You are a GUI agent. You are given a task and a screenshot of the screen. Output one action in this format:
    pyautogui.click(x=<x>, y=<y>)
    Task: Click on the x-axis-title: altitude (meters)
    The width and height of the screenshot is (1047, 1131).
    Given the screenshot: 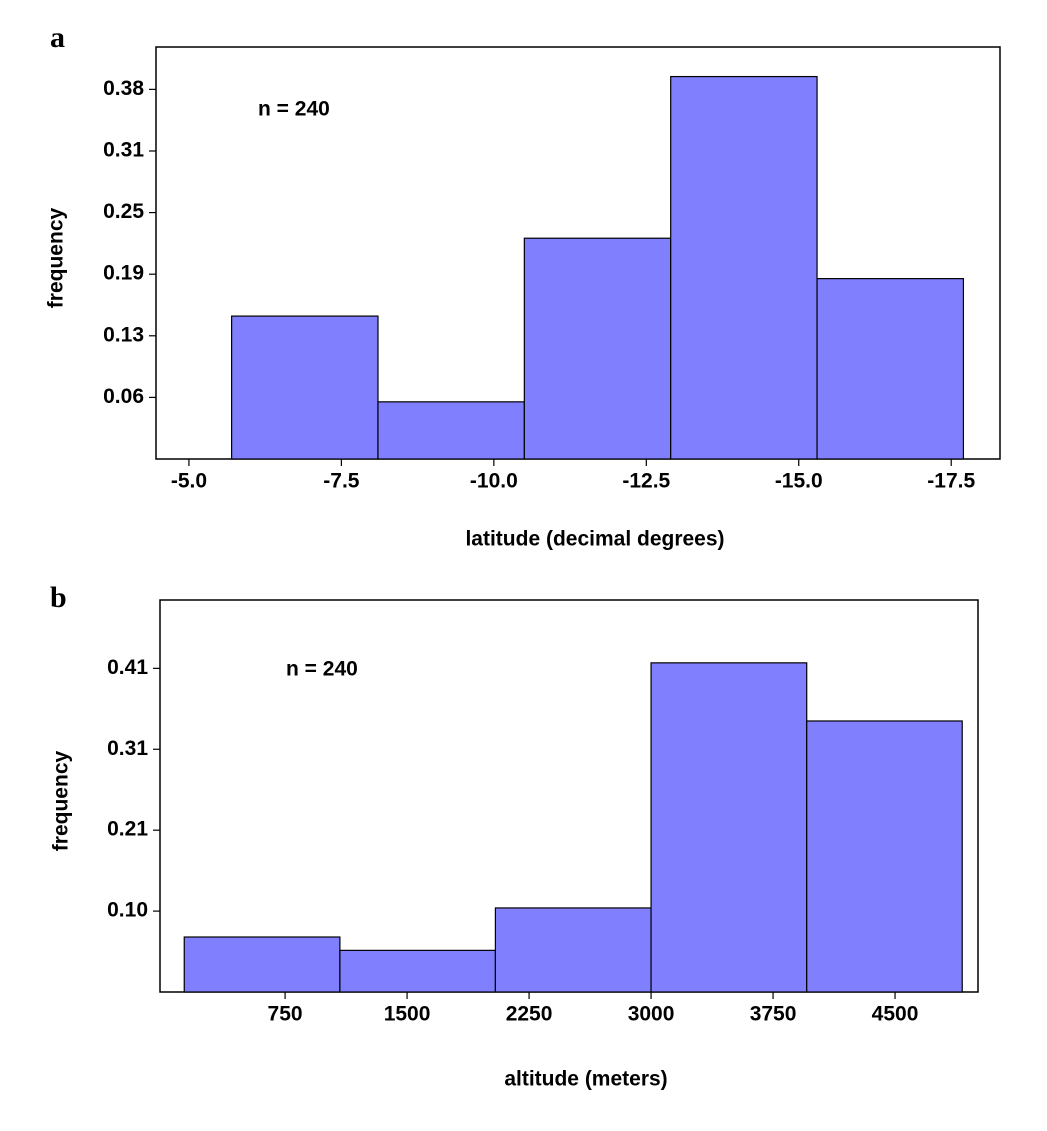 What is the action you would take?
    pyautogui.click(x=585, y=1079)
    